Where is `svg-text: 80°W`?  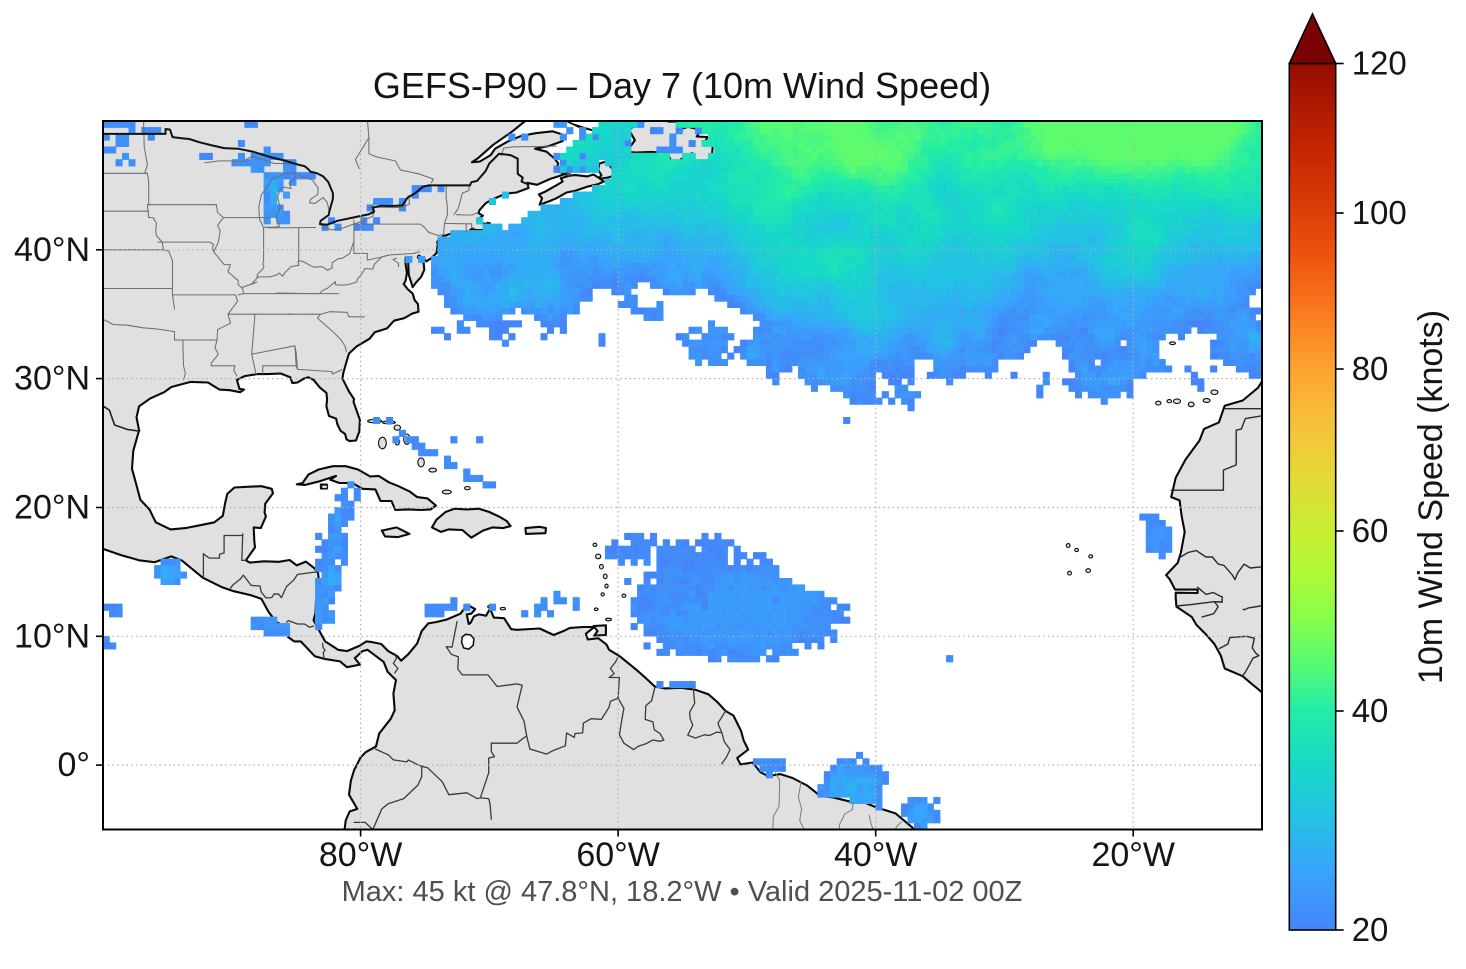
svg-text: 80°W is located at coordinates (361, 855).